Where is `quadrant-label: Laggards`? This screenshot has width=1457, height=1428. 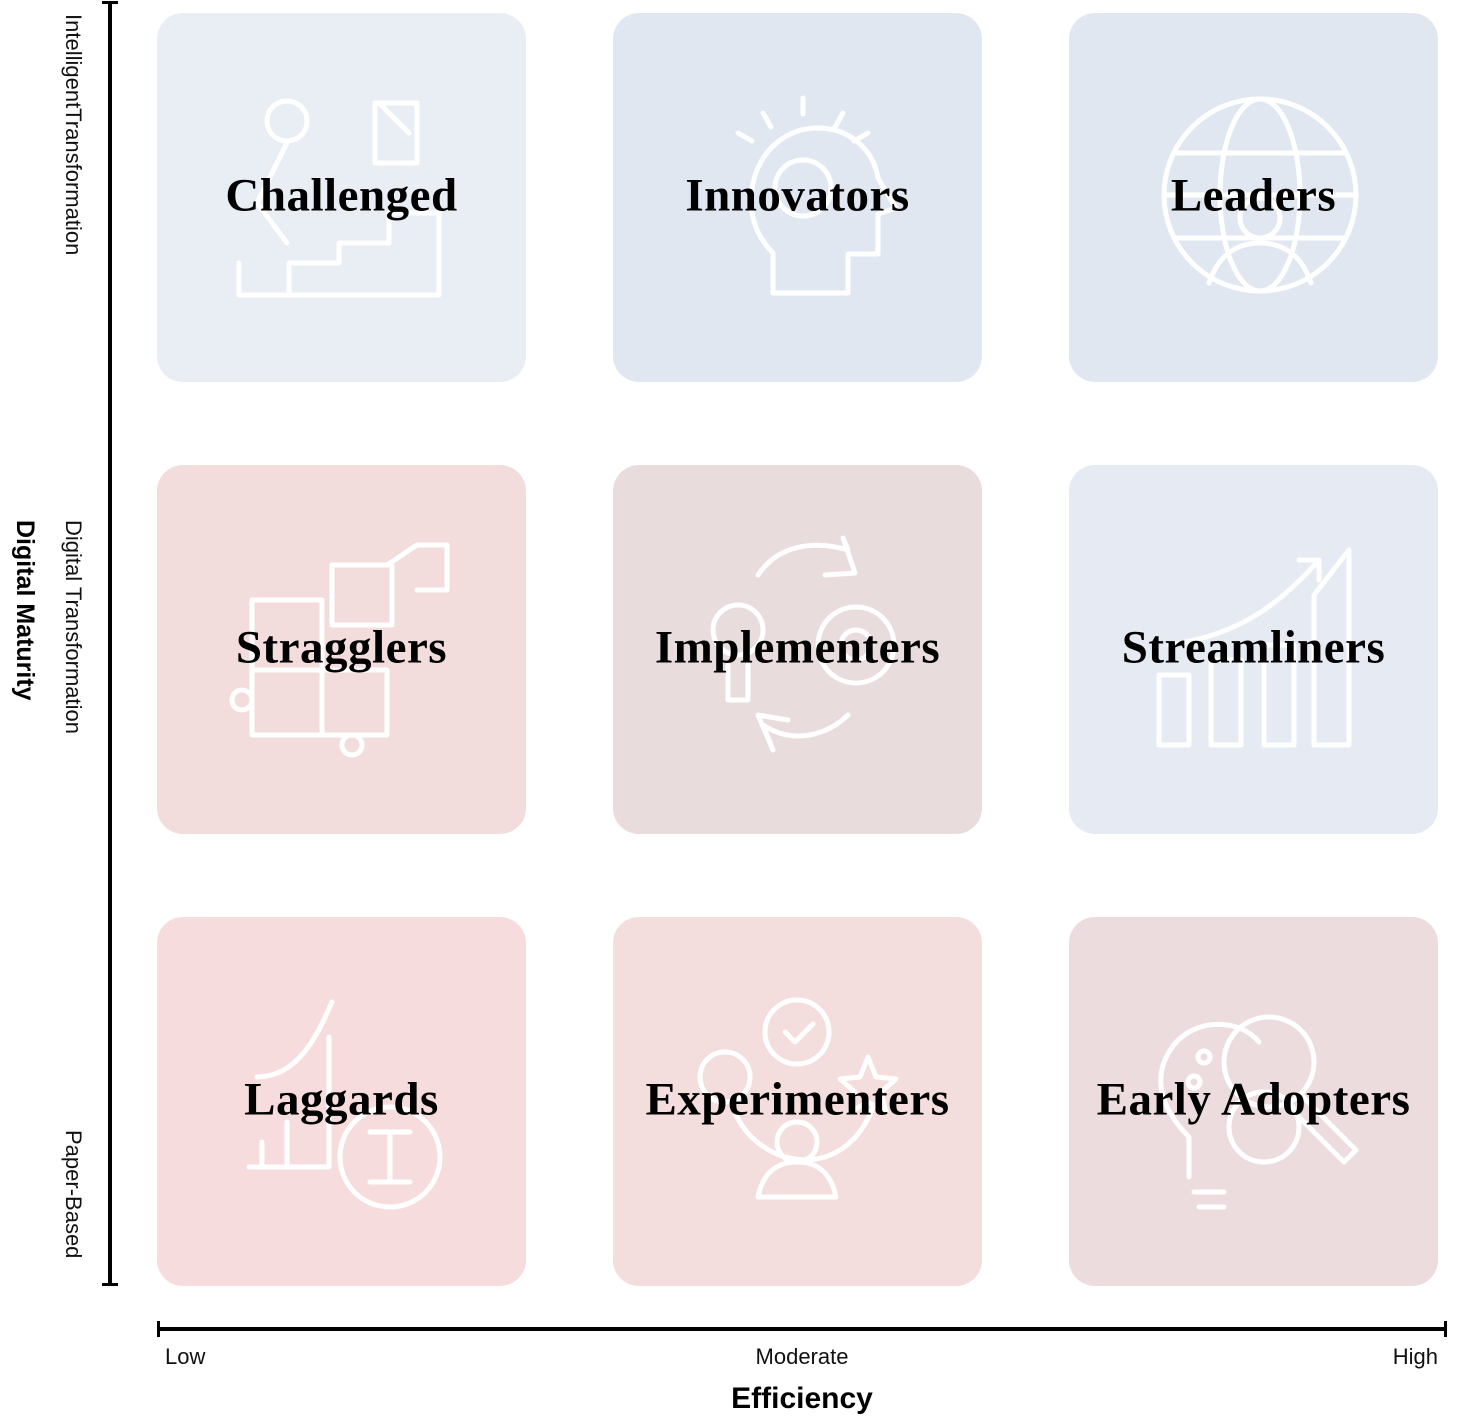 quadrant-label: Laggards is located at coordinates (341, 1098).